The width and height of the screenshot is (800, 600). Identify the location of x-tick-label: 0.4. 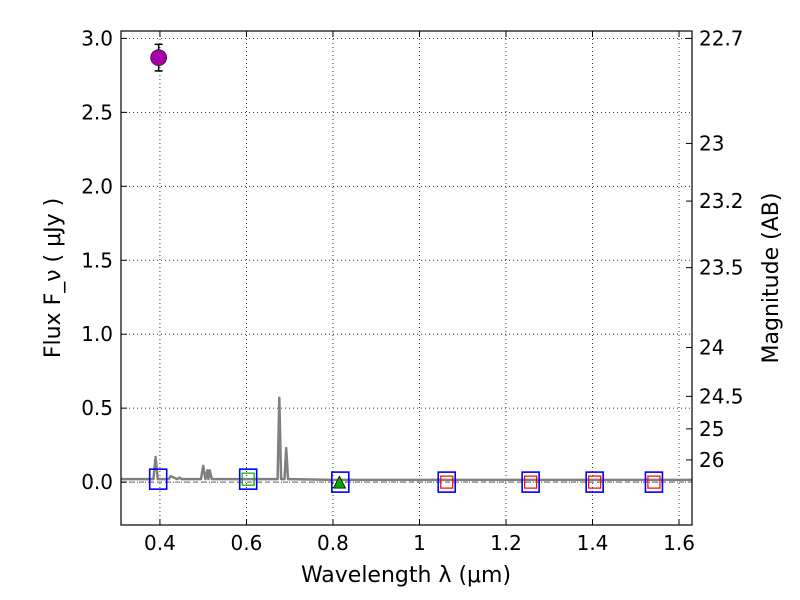
(160, 543).